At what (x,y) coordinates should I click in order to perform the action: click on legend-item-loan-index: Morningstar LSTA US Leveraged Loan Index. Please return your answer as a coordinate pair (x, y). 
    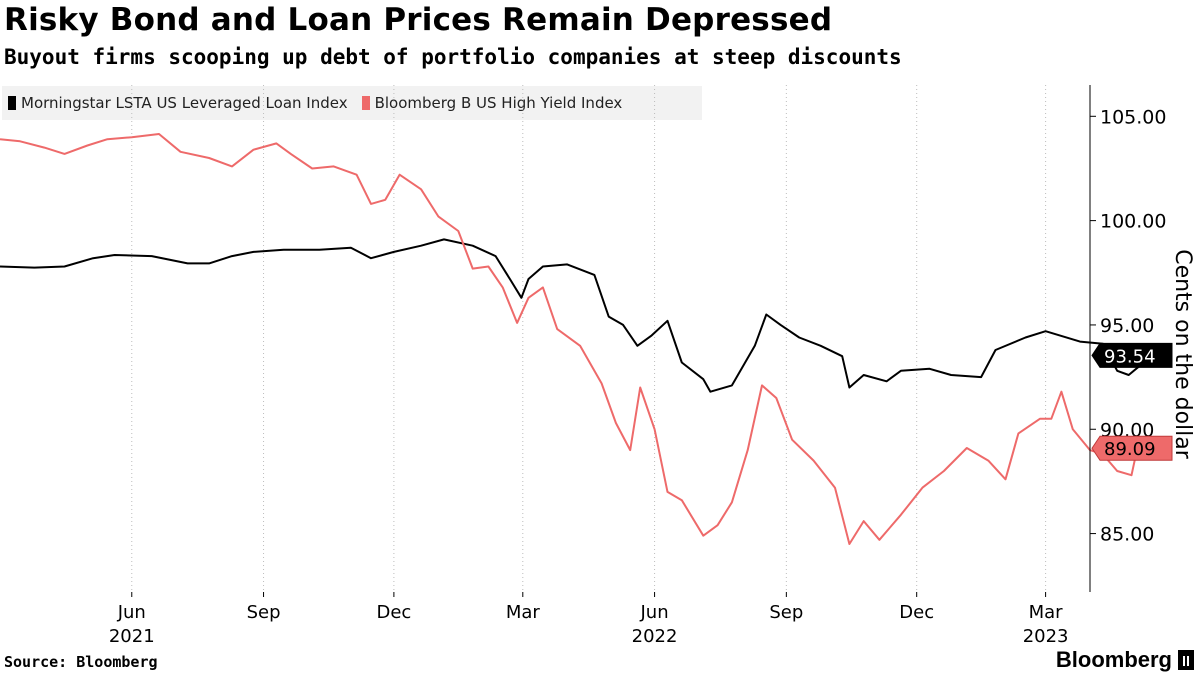
    Looking at the image, I should click on (178, 103).